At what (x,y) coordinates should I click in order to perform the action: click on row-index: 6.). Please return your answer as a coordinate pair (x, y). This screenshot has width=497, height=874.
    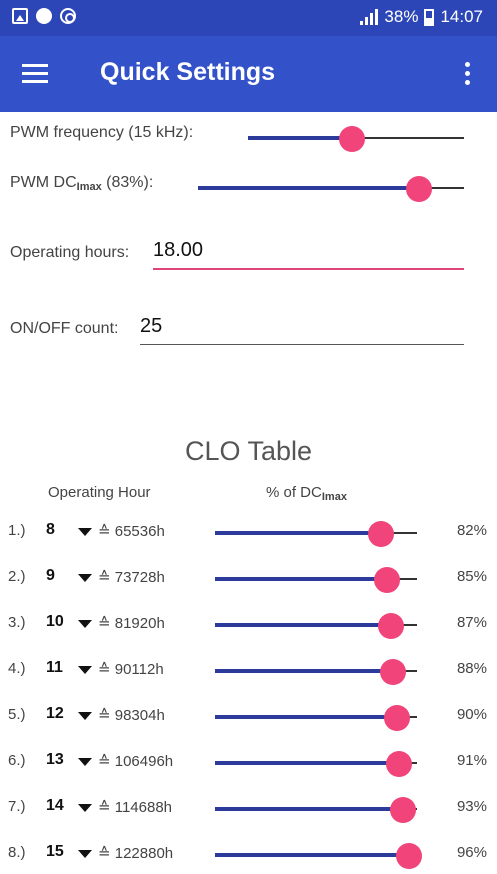
    Looking at the image, I should click on (17, 760).